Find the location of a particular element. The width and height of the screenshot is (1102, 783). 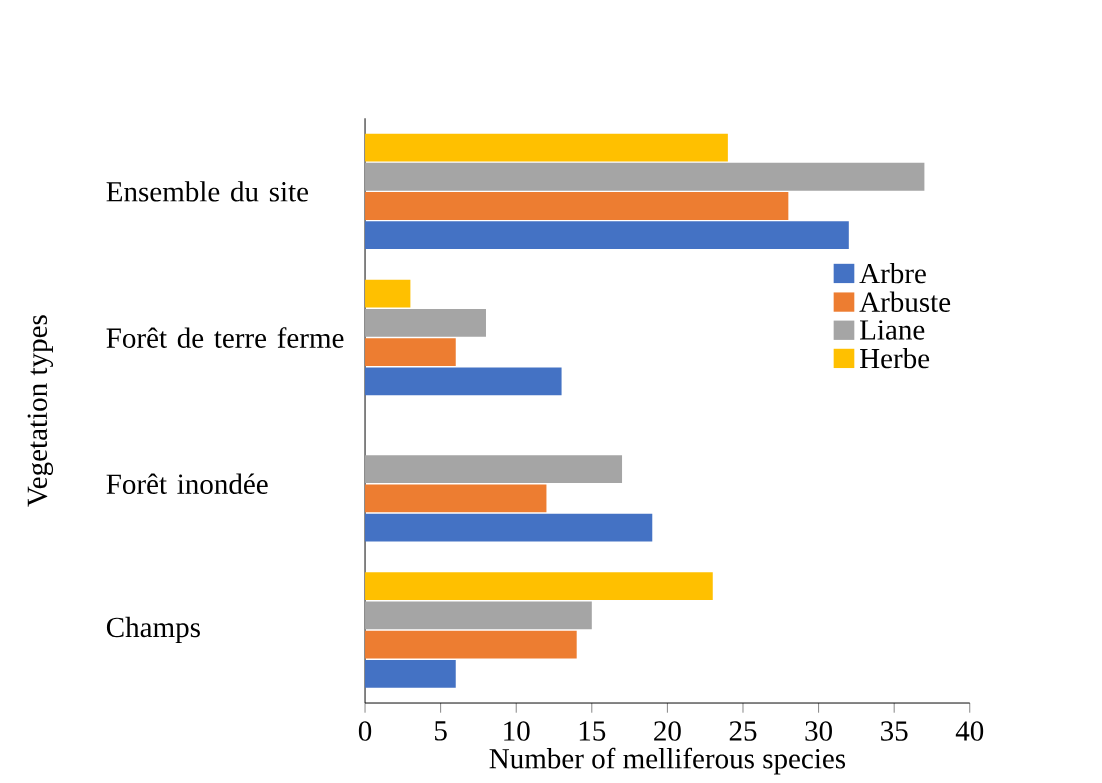

legend-label: Liane is located at coordinates (892, 330).